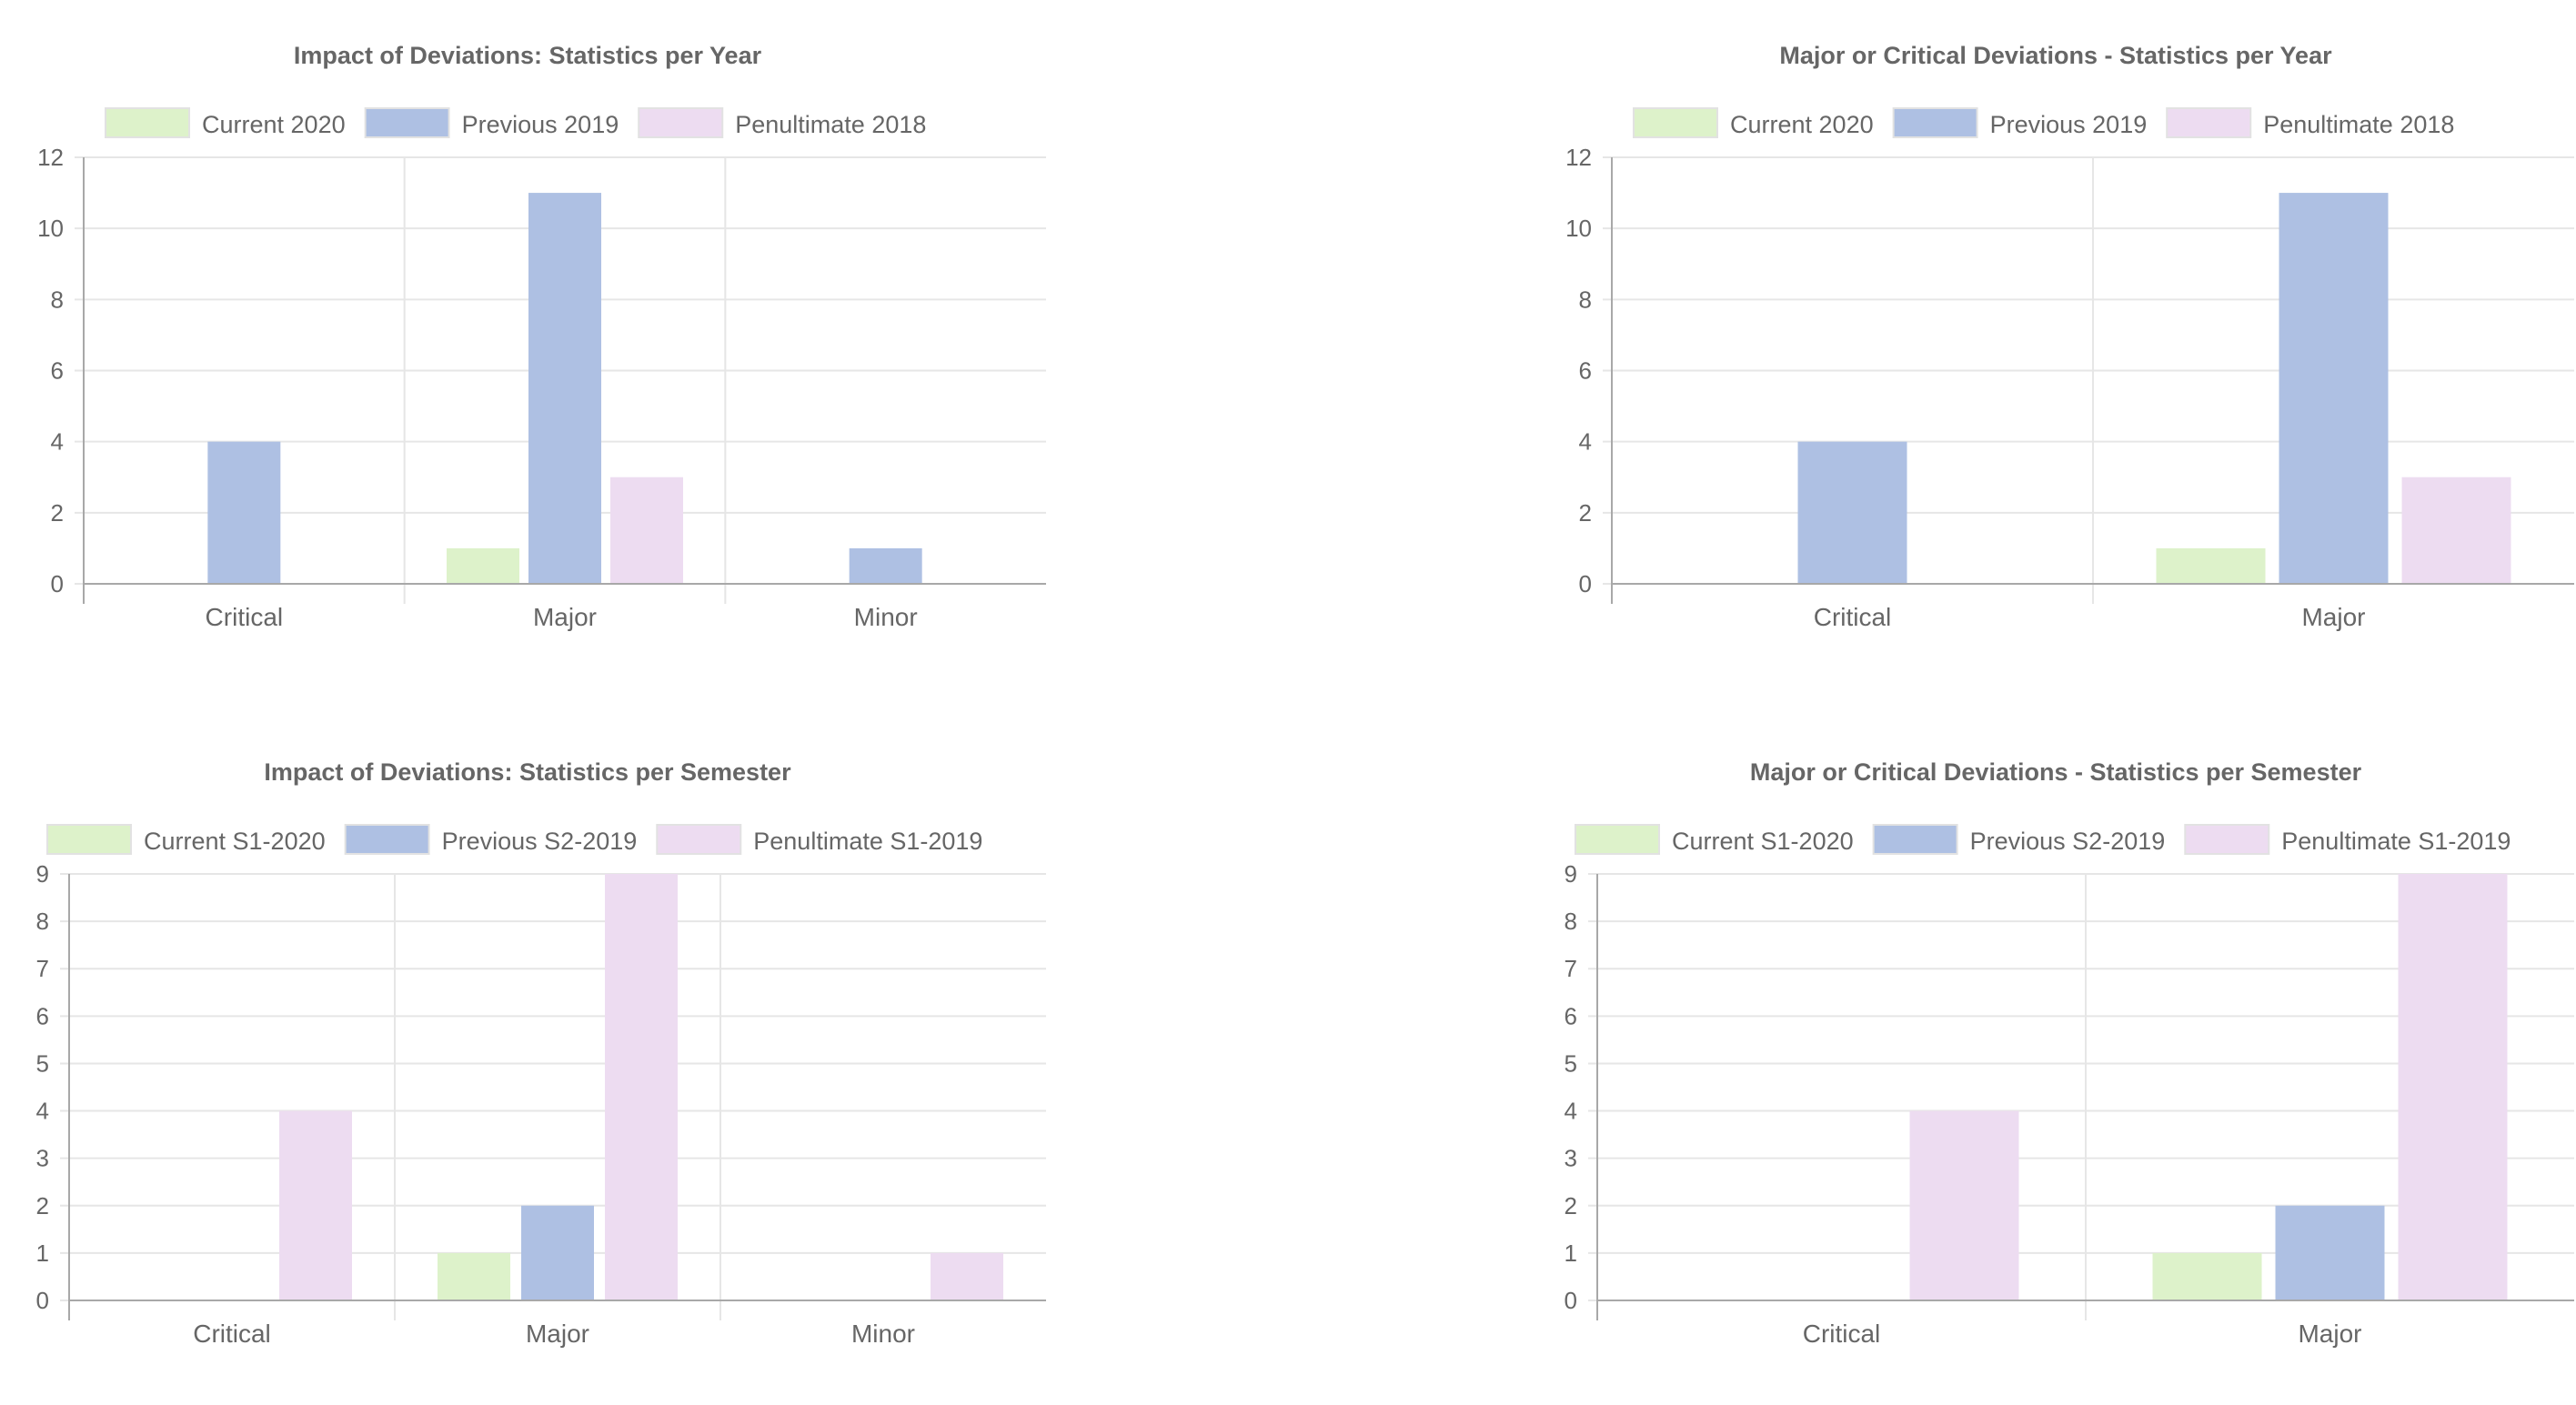  I want to click on y-tick-label: 10, so click(50, 228).